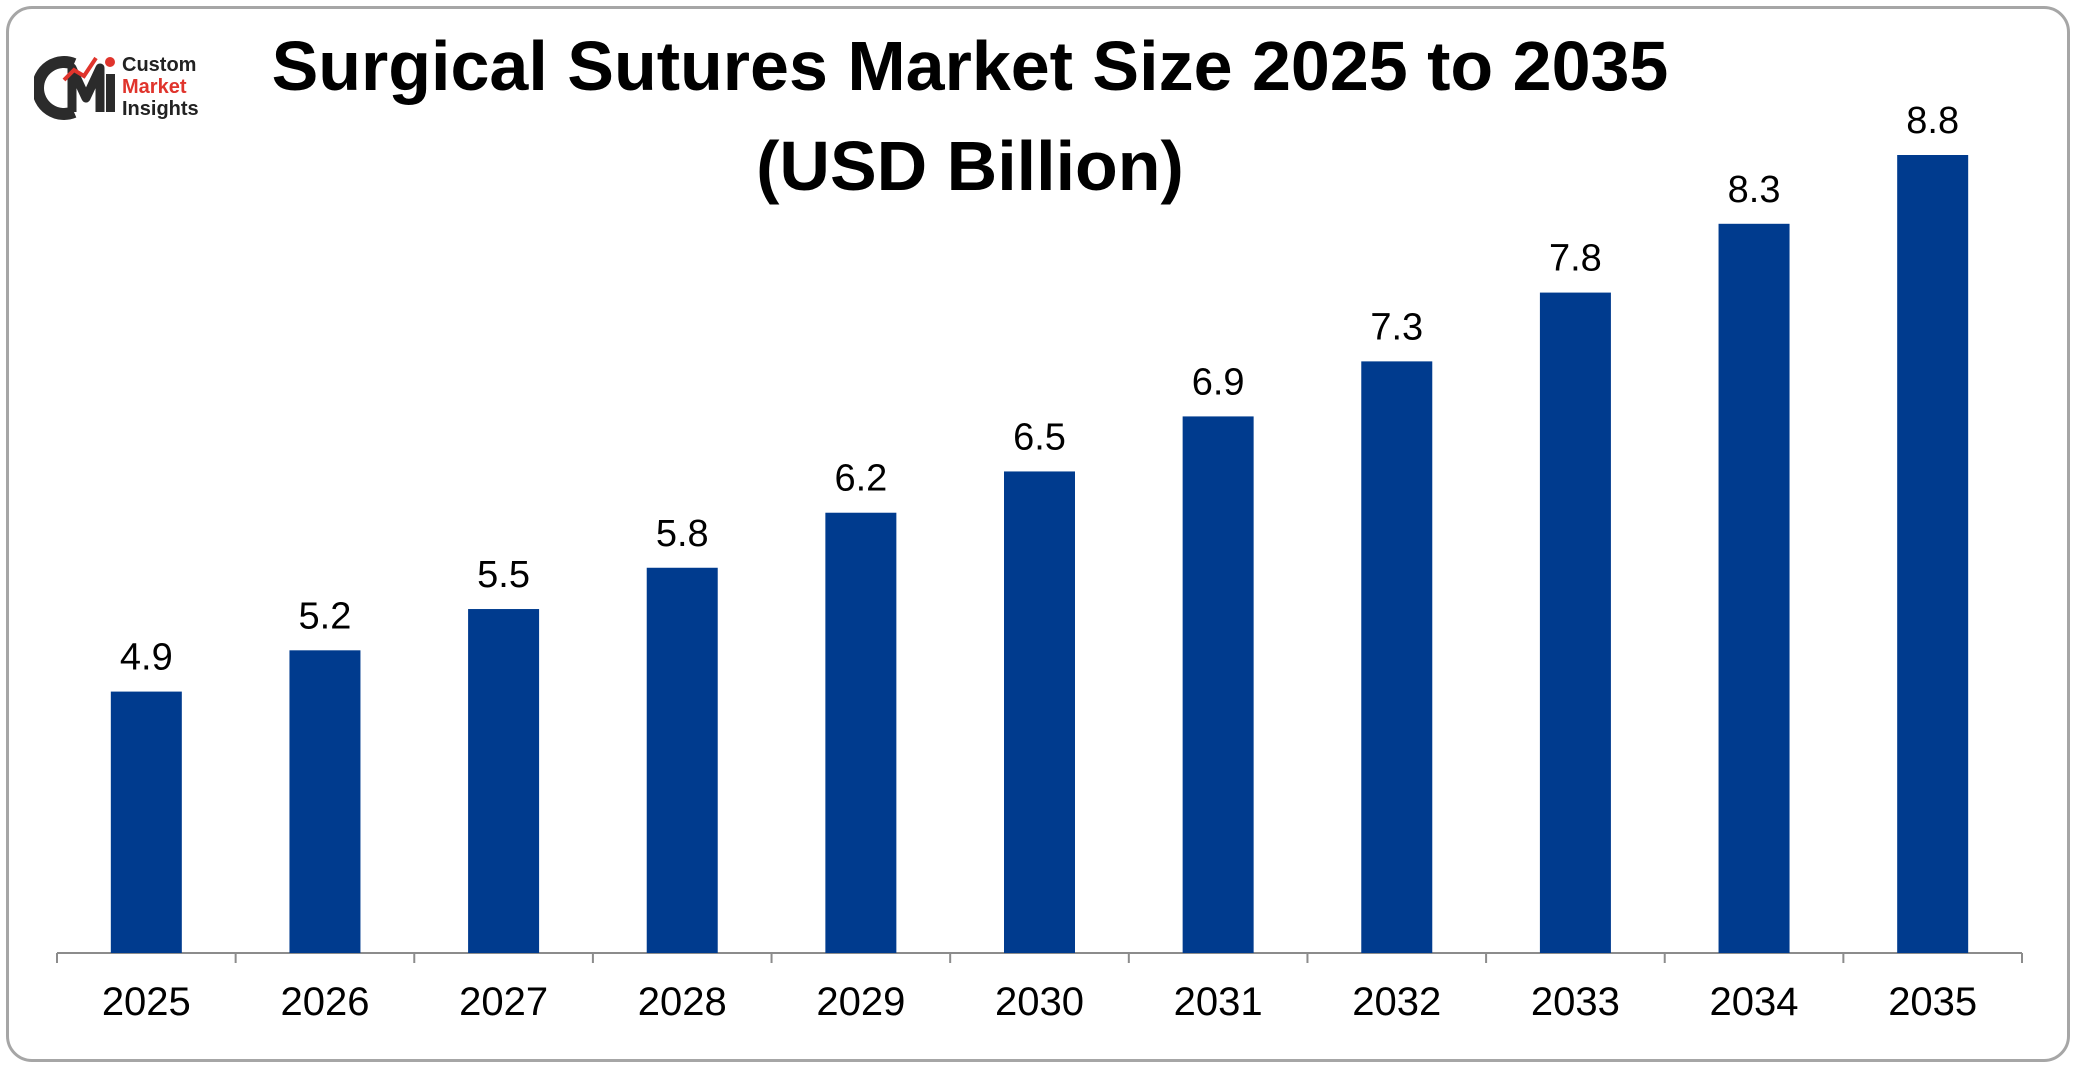 Image resolution: width=2080 pixels, height=1072 pixels. Describe the element at coordinates (1039, 437) in the screenshot. I see `data-label-2030: 6.5` at that location.